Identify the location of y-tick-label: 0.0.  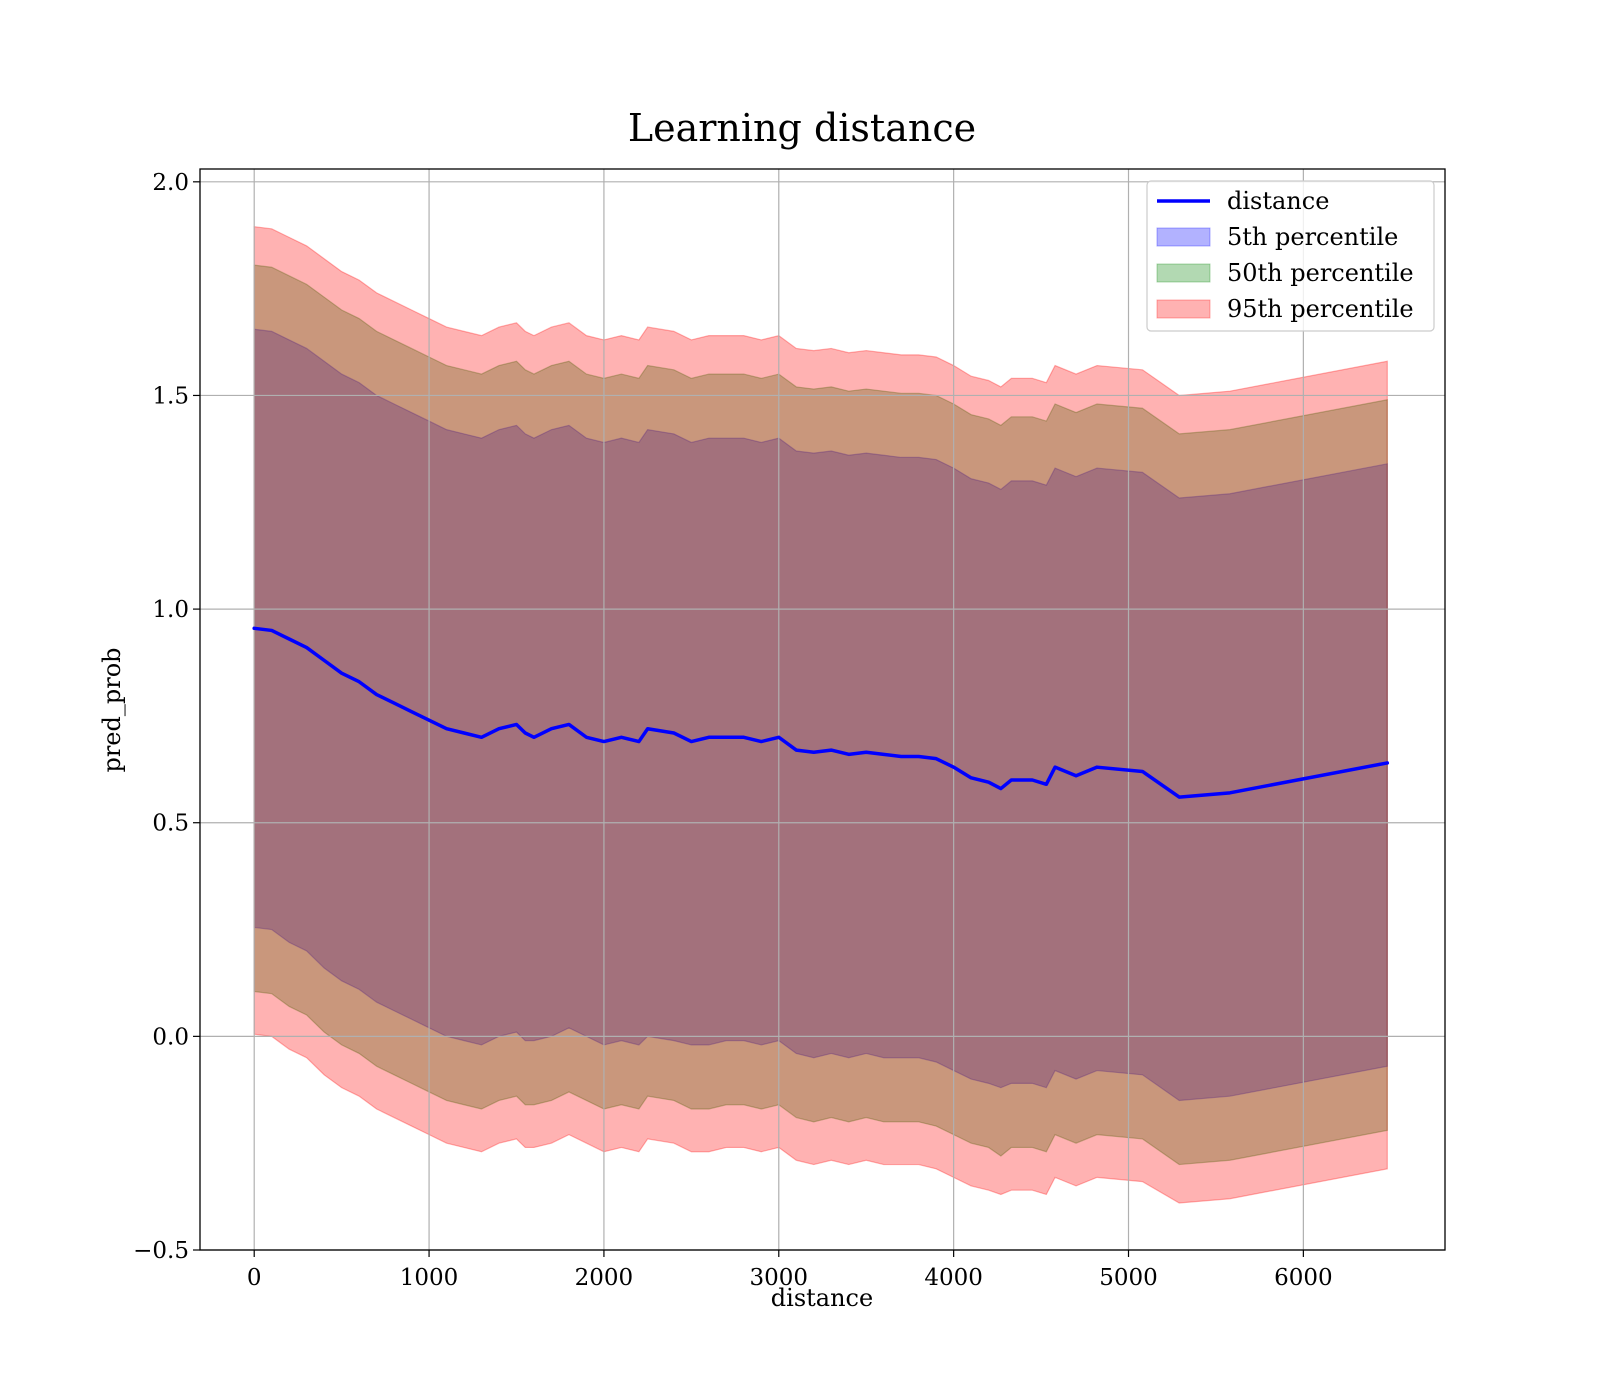
(170, 1037).